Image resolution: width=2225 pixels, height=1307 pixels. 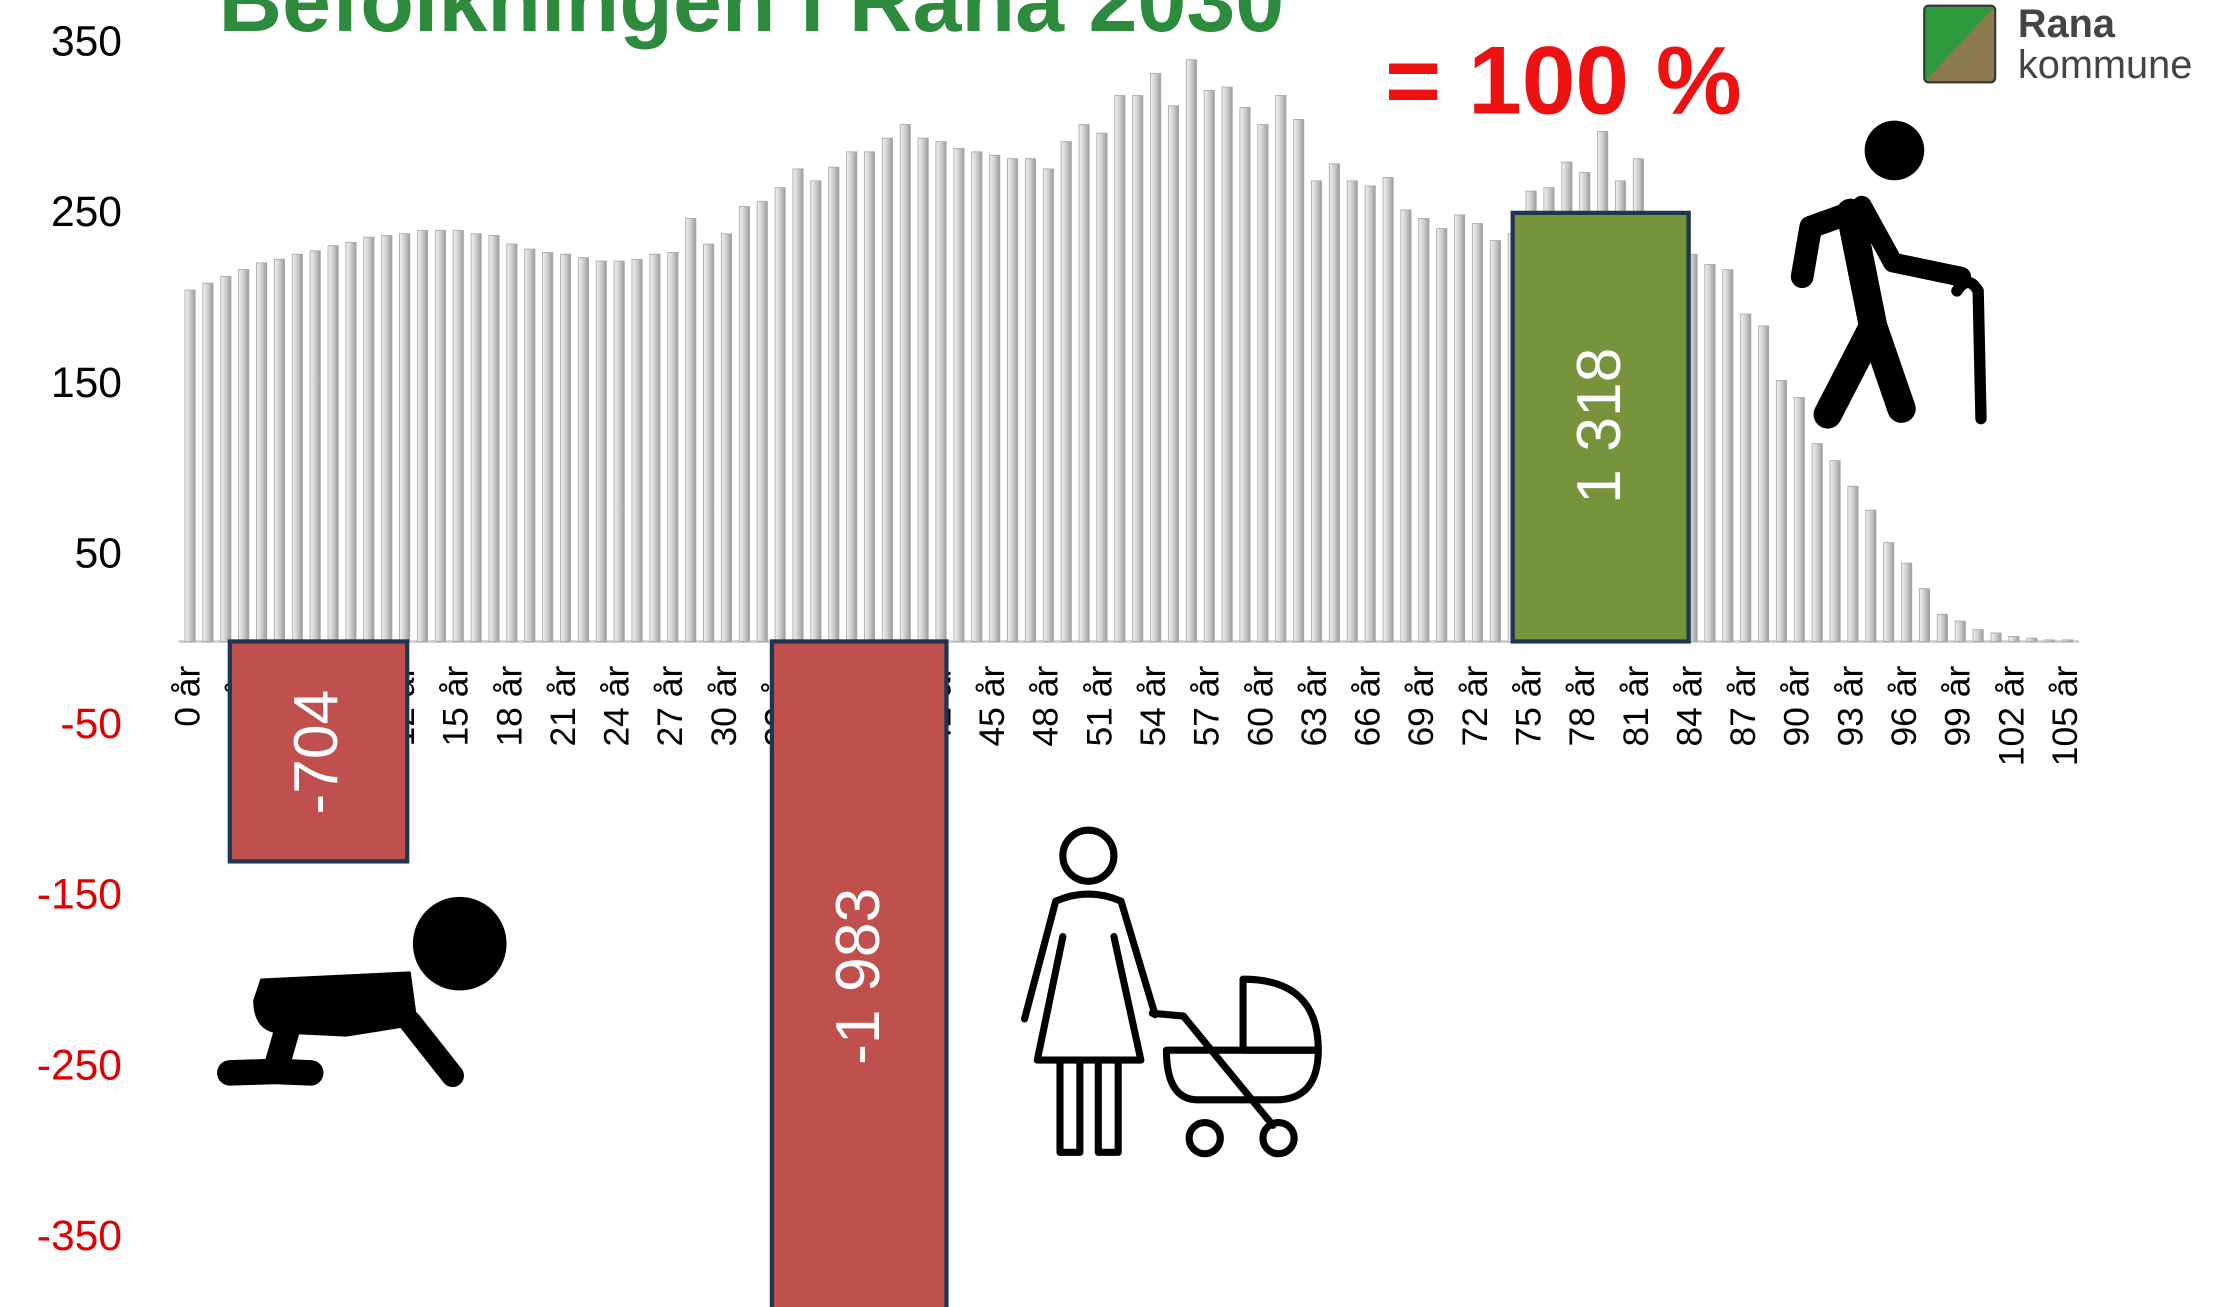 I want to click on x-tick-label: 81 år, so click(x=1636, y=706).